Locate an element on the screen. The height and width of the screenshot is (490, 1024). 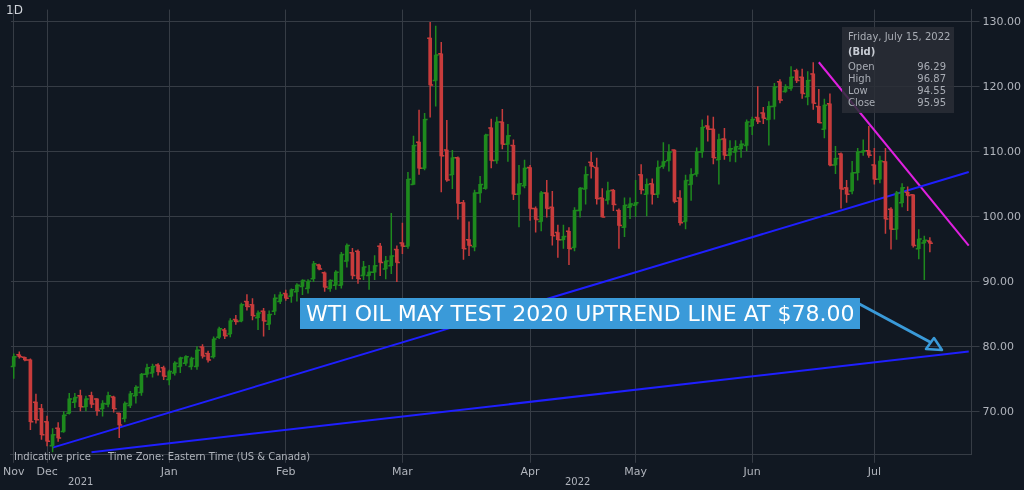
x-tick-label: Jan is located at coordinates (168, 472).